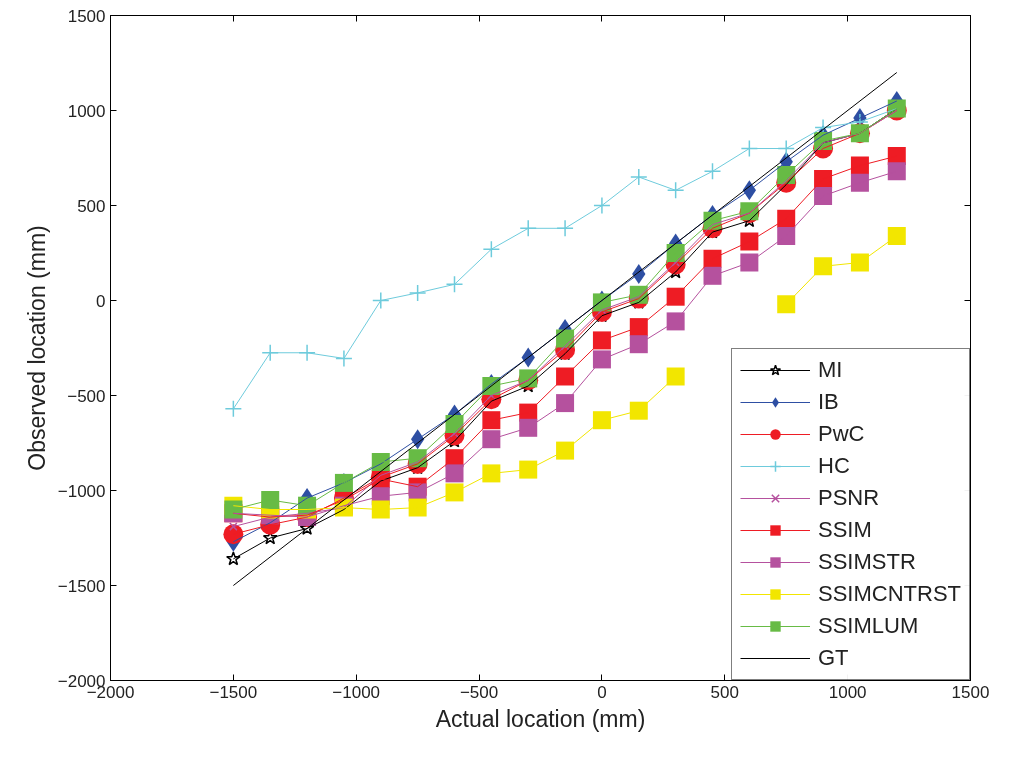 The image size is (1009, 767). I want to click on y-axis-title: Observed location (mm), so click(36, 348).